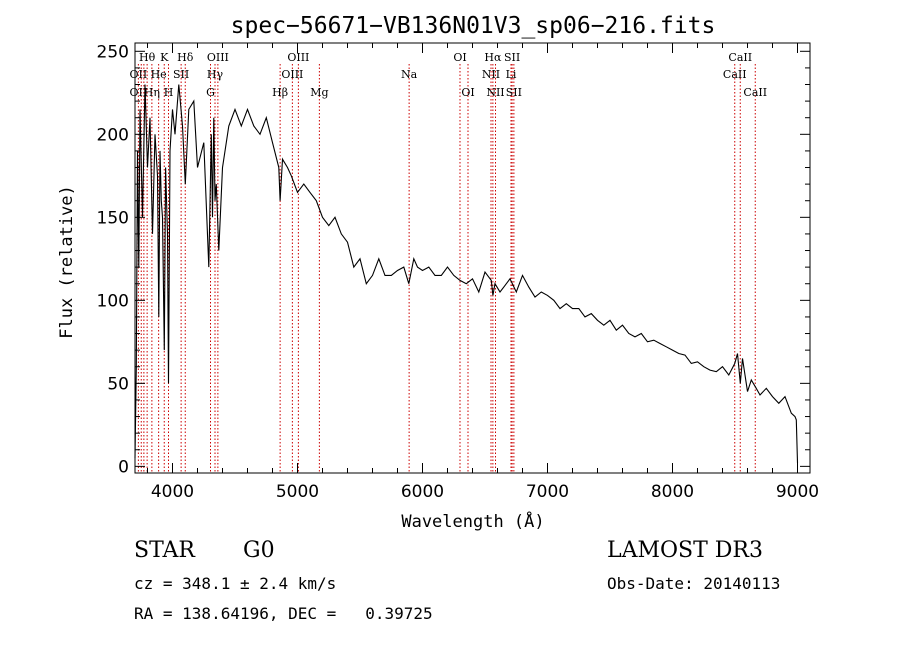  I want to click on x-tick-label: 7000, so click(547, 492).